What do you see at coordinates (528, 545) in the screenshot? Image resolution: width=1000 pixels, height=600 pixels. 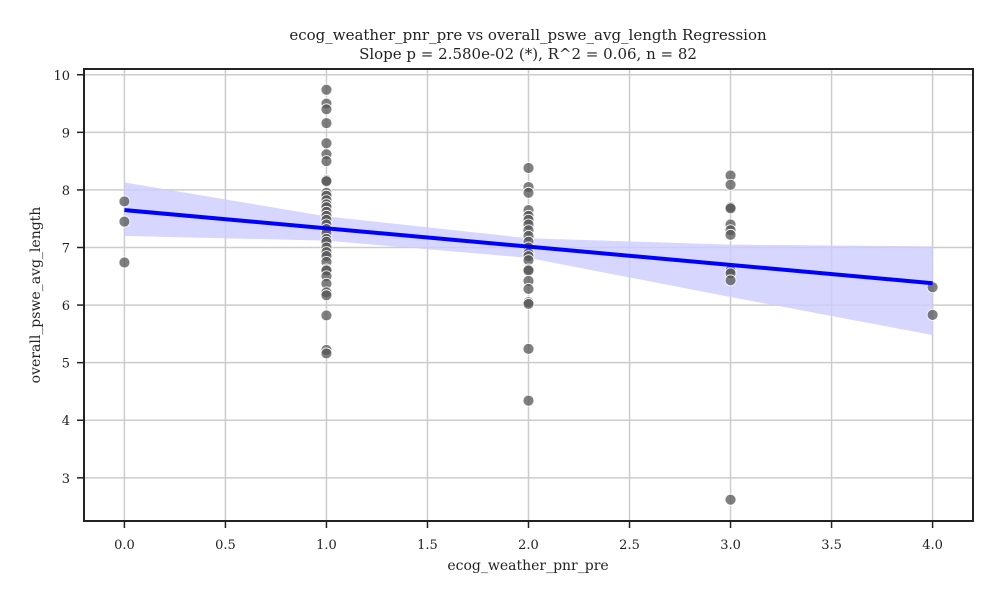 I see `x-tick-label: 2.0` at bounding box center [528, 545].